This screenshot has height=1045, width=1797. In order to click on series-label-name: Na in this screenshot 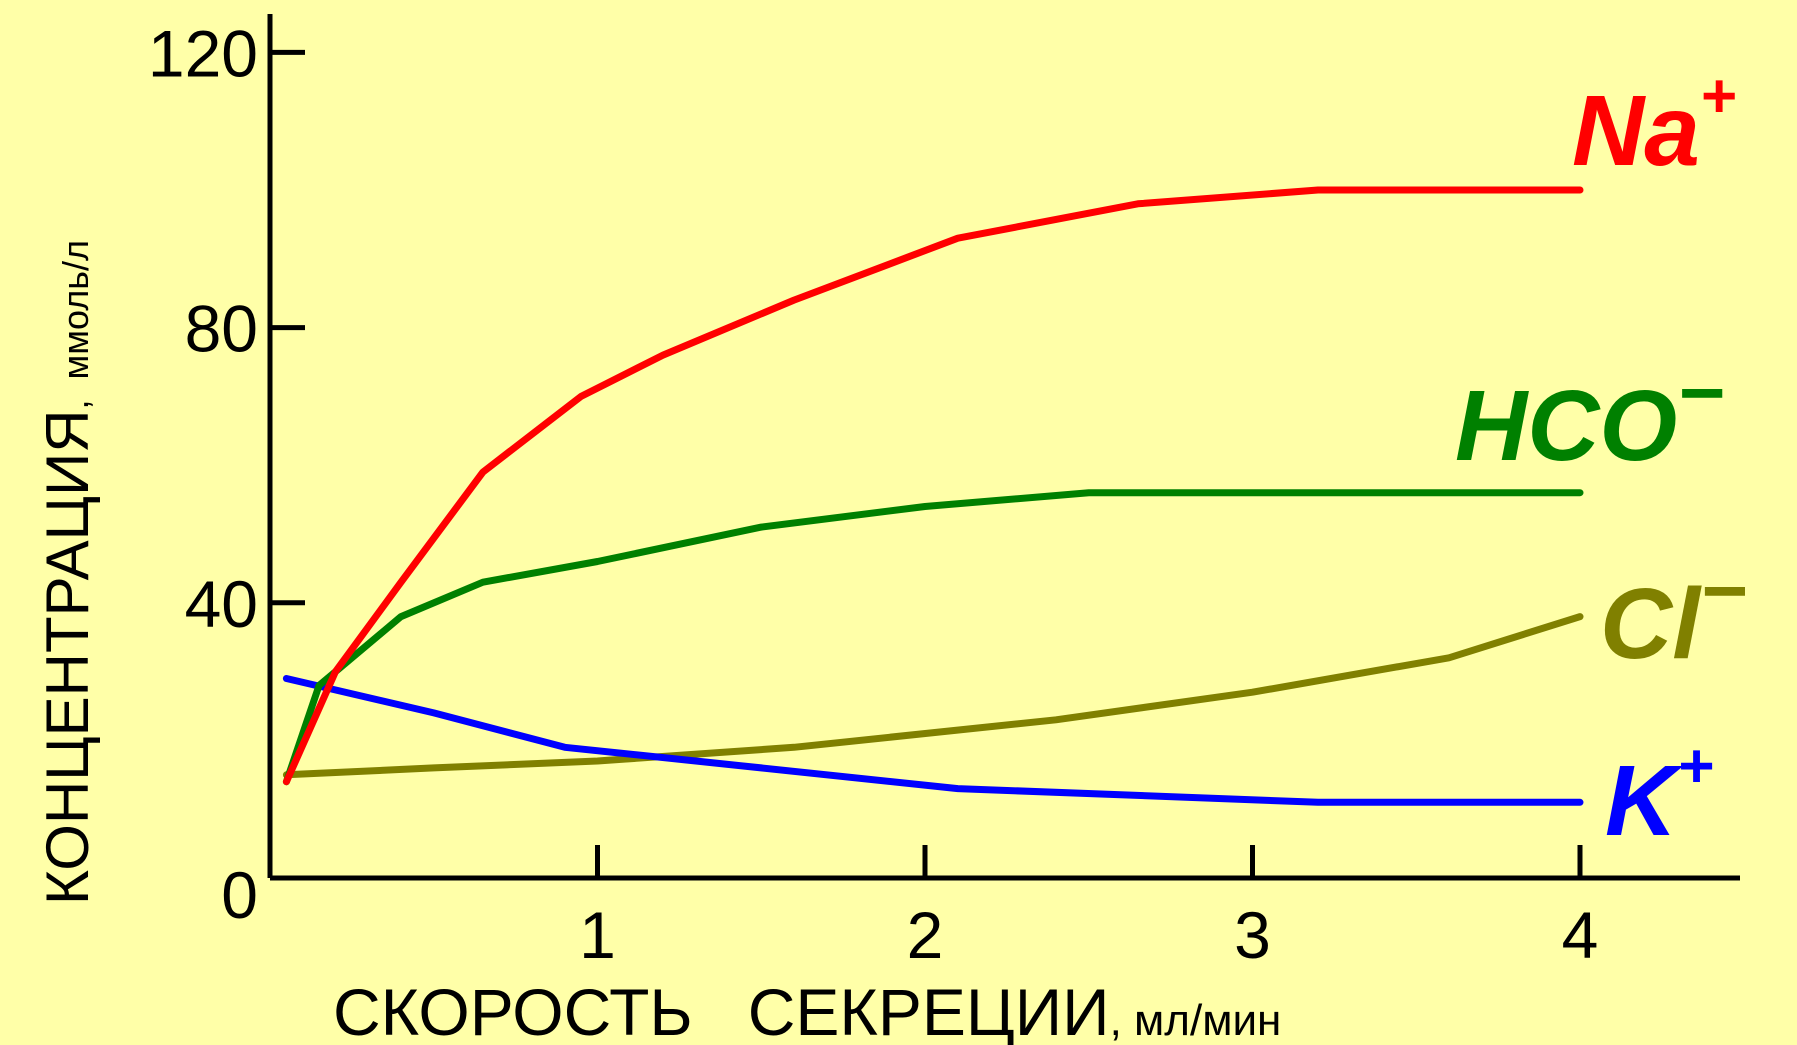, I will do `click(1636, 131)`.